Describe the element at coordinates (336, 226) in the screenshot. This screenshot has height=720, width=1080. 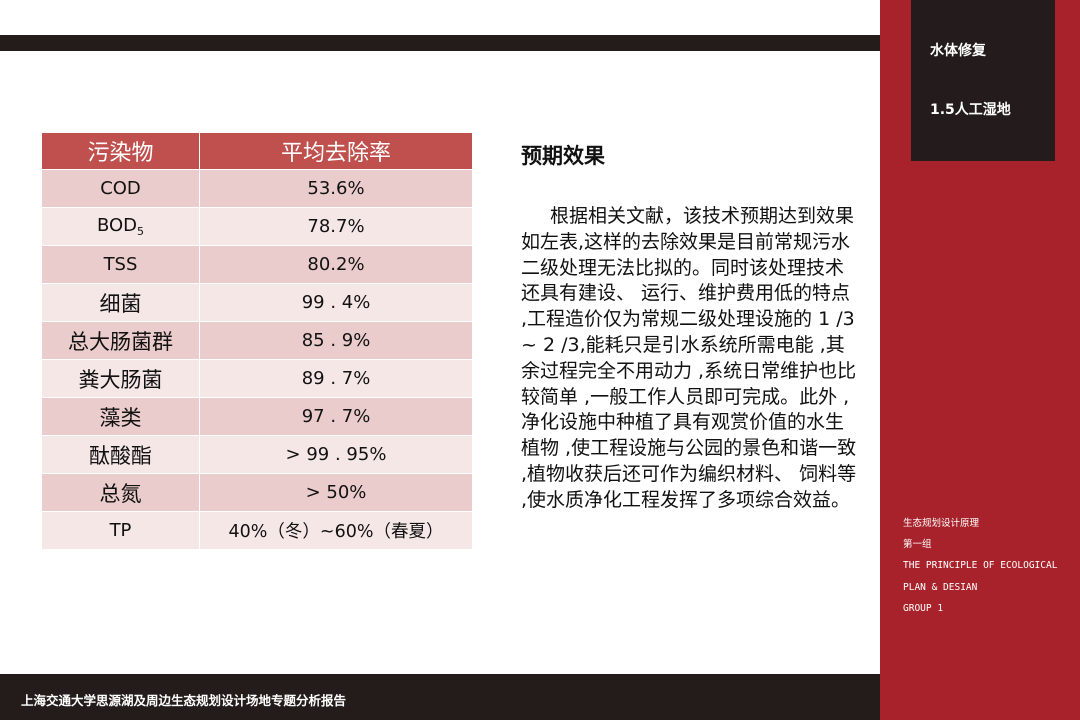
I see `rate-cell: 78.7%` at that location.